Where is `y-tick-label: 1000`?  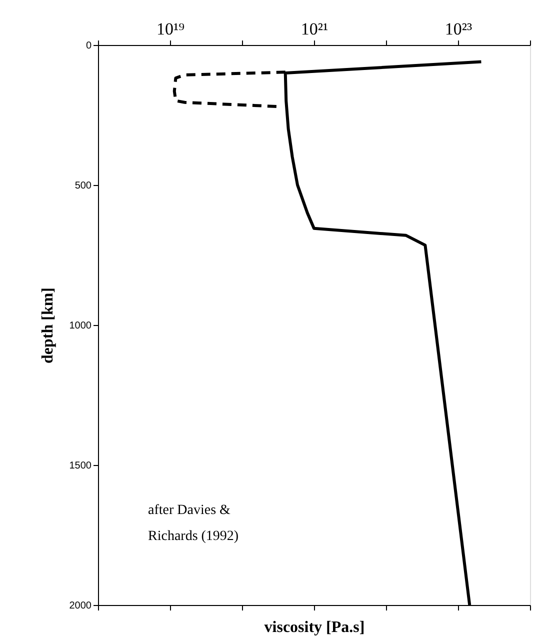 y-tick-label: 1000 is located at coordinates (80, 326).